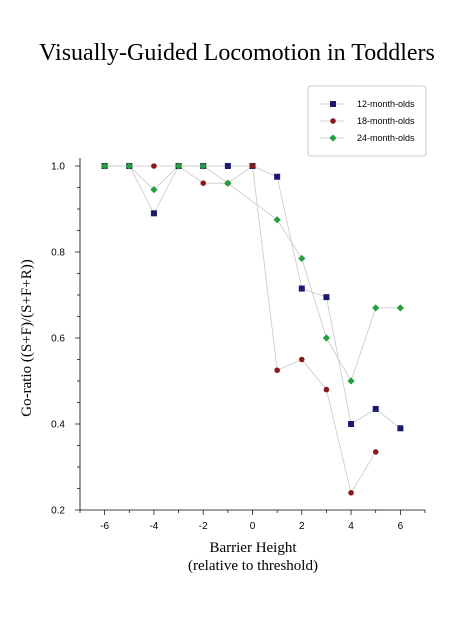  I want to click on y-tick-label: 0.6, so click(58, 339).